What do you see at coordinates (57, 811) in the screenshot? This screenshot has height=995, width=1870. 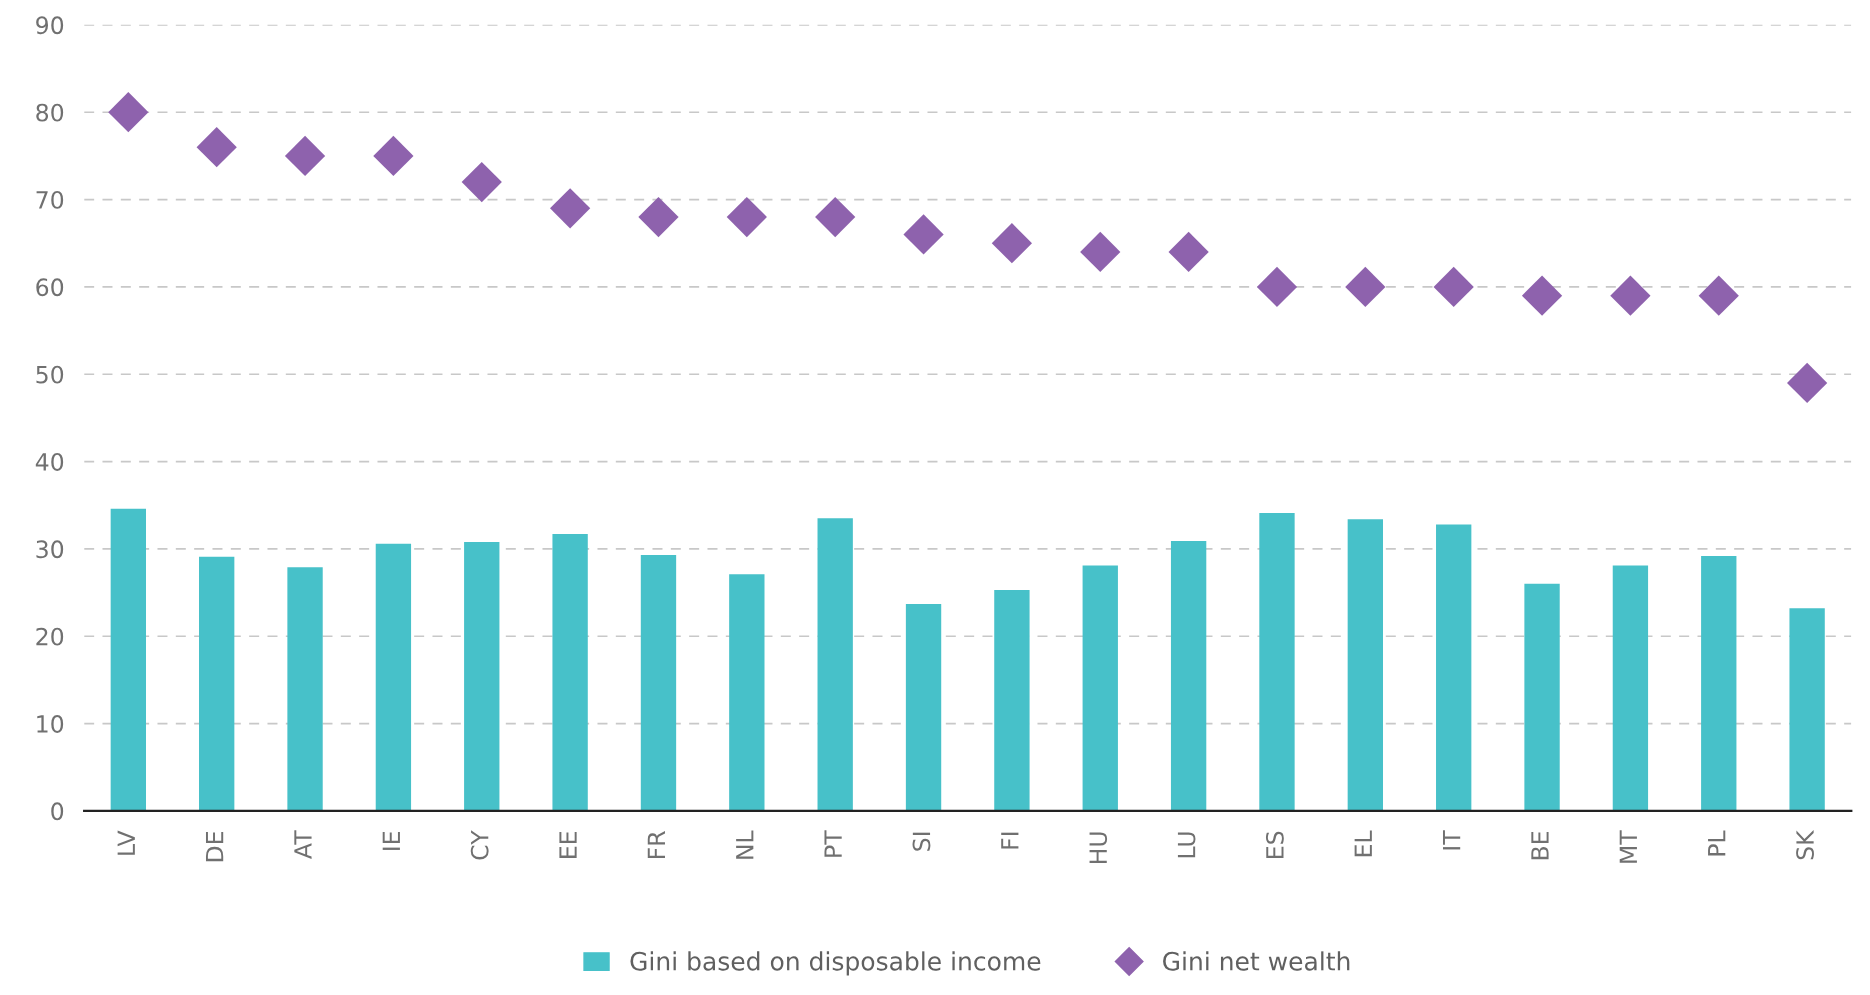 I see `y-tick-label: 0` at bounding box center [57, 811].